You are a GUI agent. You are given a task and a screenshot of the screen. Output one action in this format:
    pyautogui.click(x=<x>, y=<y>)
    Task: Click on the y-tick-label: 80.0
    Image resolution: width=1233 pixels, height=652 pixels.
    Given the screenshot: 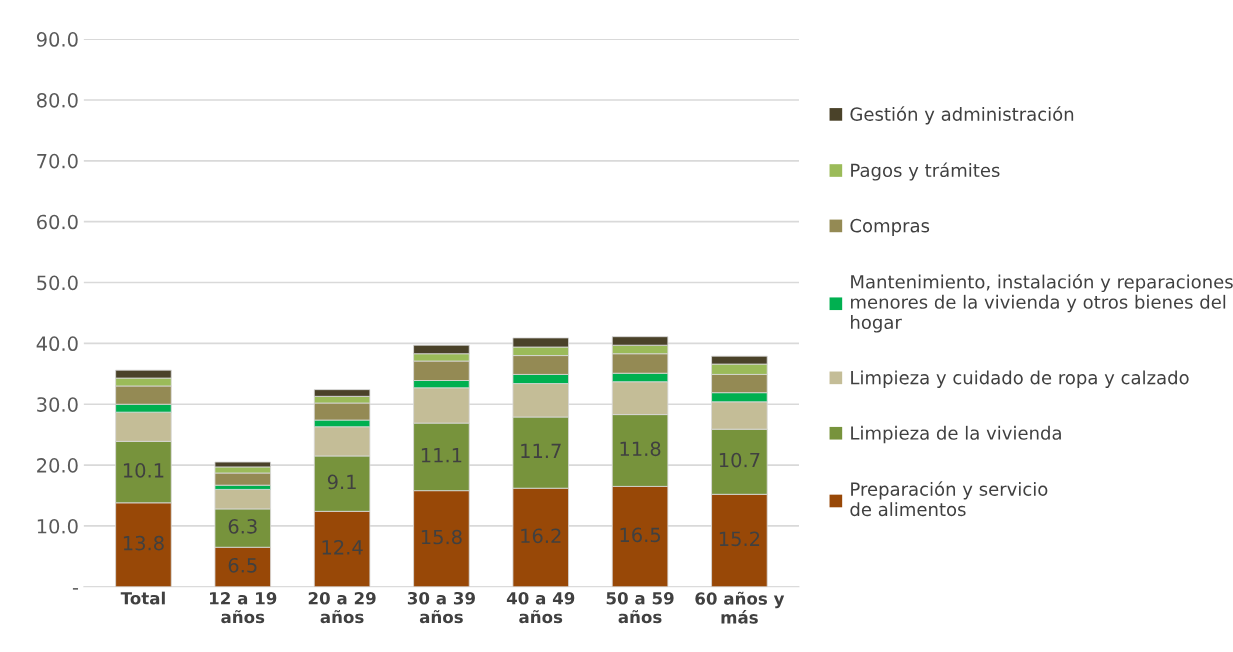 What is the action you would take?
    pyautogui.click(x=57, y=100)
    